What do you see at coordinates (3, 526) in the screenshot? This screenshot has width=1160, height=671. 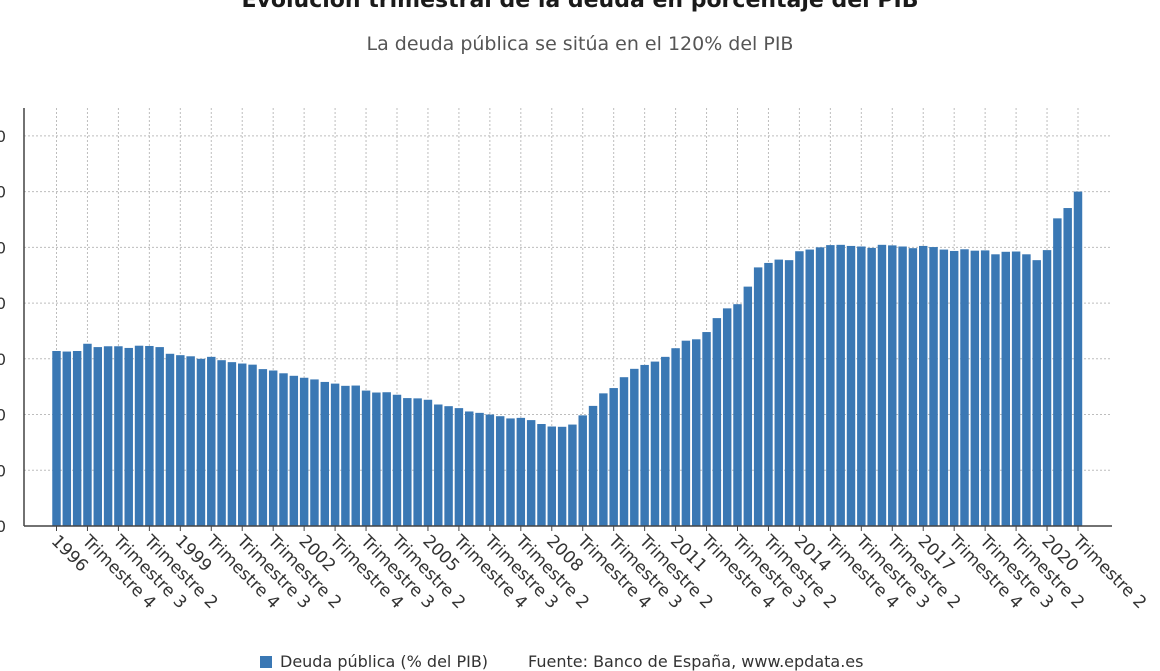 I see `y-tick-label: 0` at bounding box center [3, 526].